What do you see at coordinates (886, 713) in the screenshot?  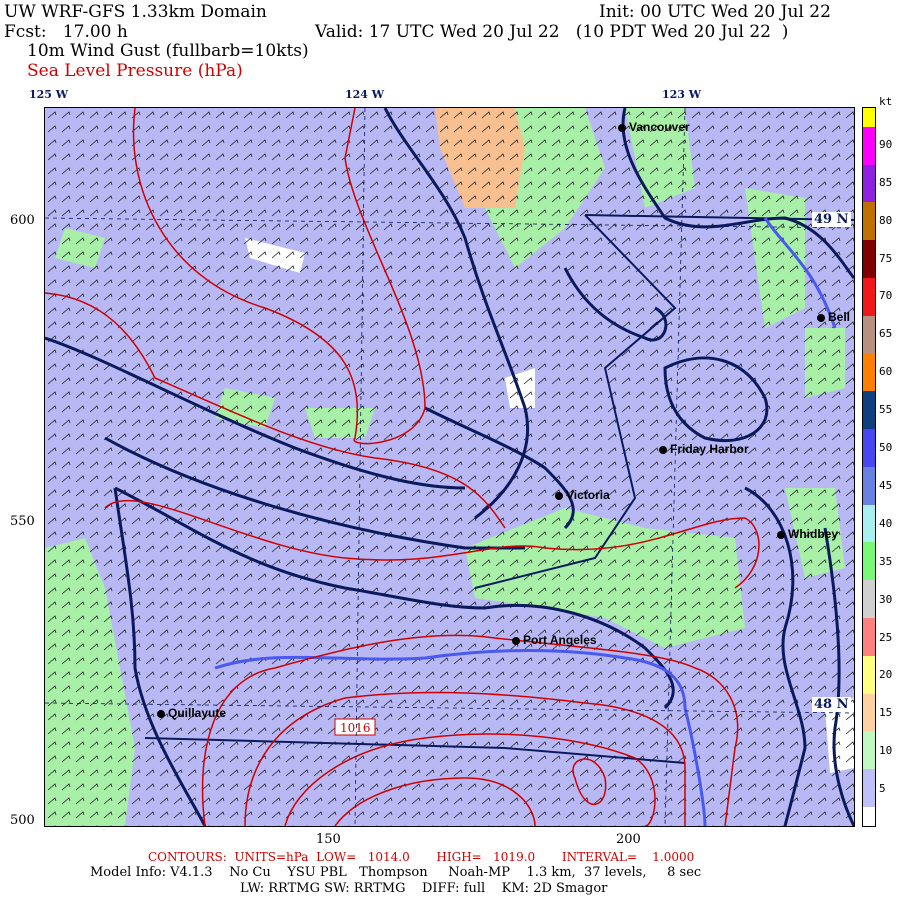 I see `colorbar-label: 15` at bounding box center [886, 713].